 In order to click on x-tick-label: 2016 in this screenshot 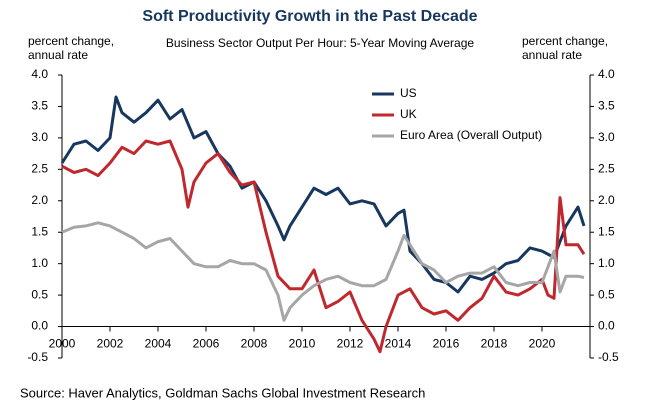, I will do `click(446, 344)`.